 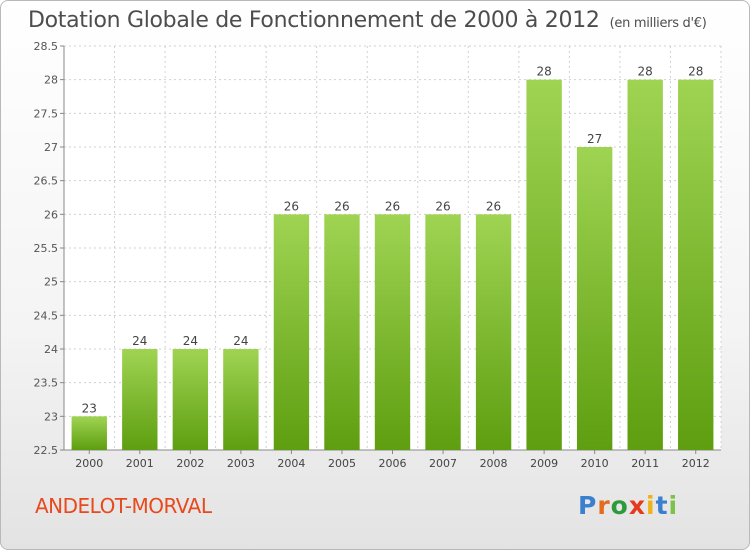 What do you see at coordinates (241, 463) in the screenshot?
I see `x-tick-label: 2003` at bounding box center [241, 463].